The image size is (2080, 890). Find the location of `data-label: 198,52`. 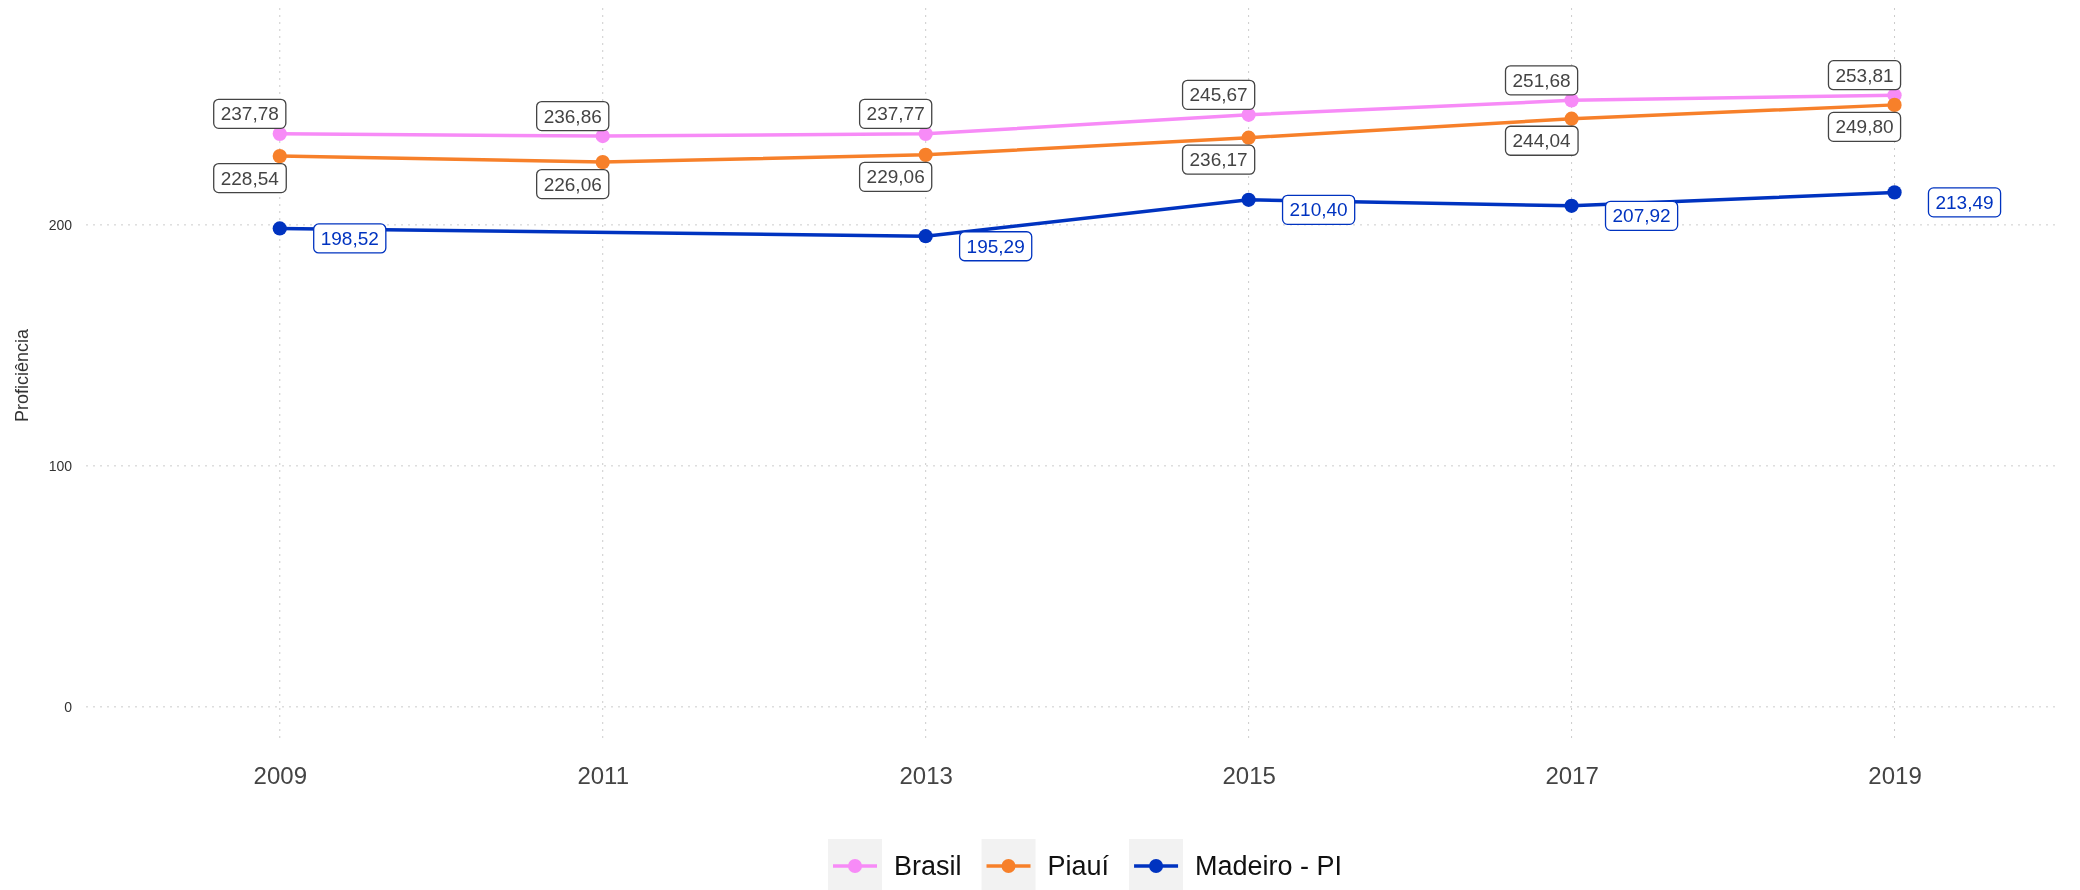

data-label: 198,52 is located at coordinates (349, 238).